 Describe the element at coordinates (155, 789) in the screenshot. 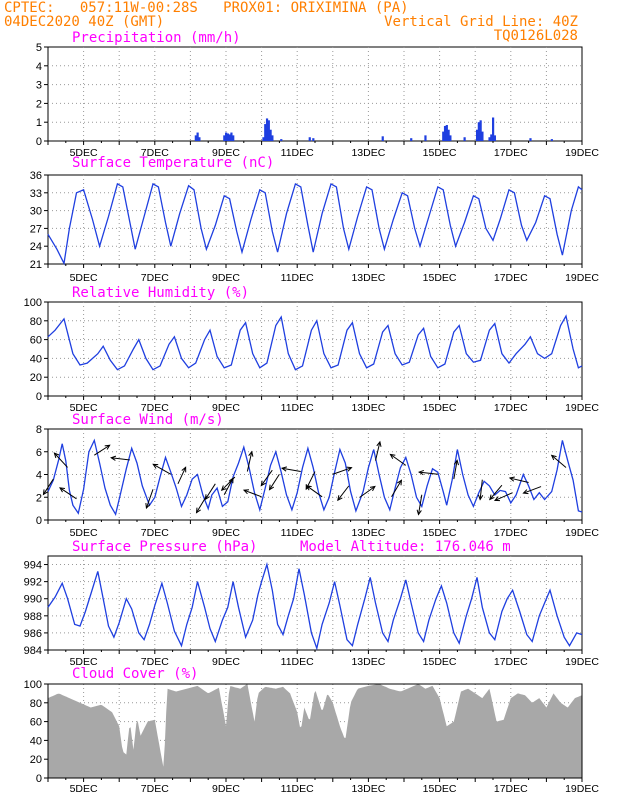

I see `x-tick-label: 7DEC` at that location.